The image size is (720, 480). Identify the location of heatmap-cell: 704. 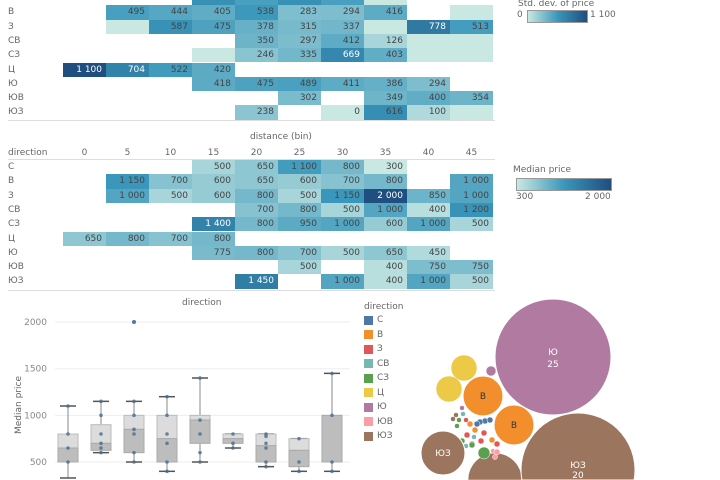
(127, 69).